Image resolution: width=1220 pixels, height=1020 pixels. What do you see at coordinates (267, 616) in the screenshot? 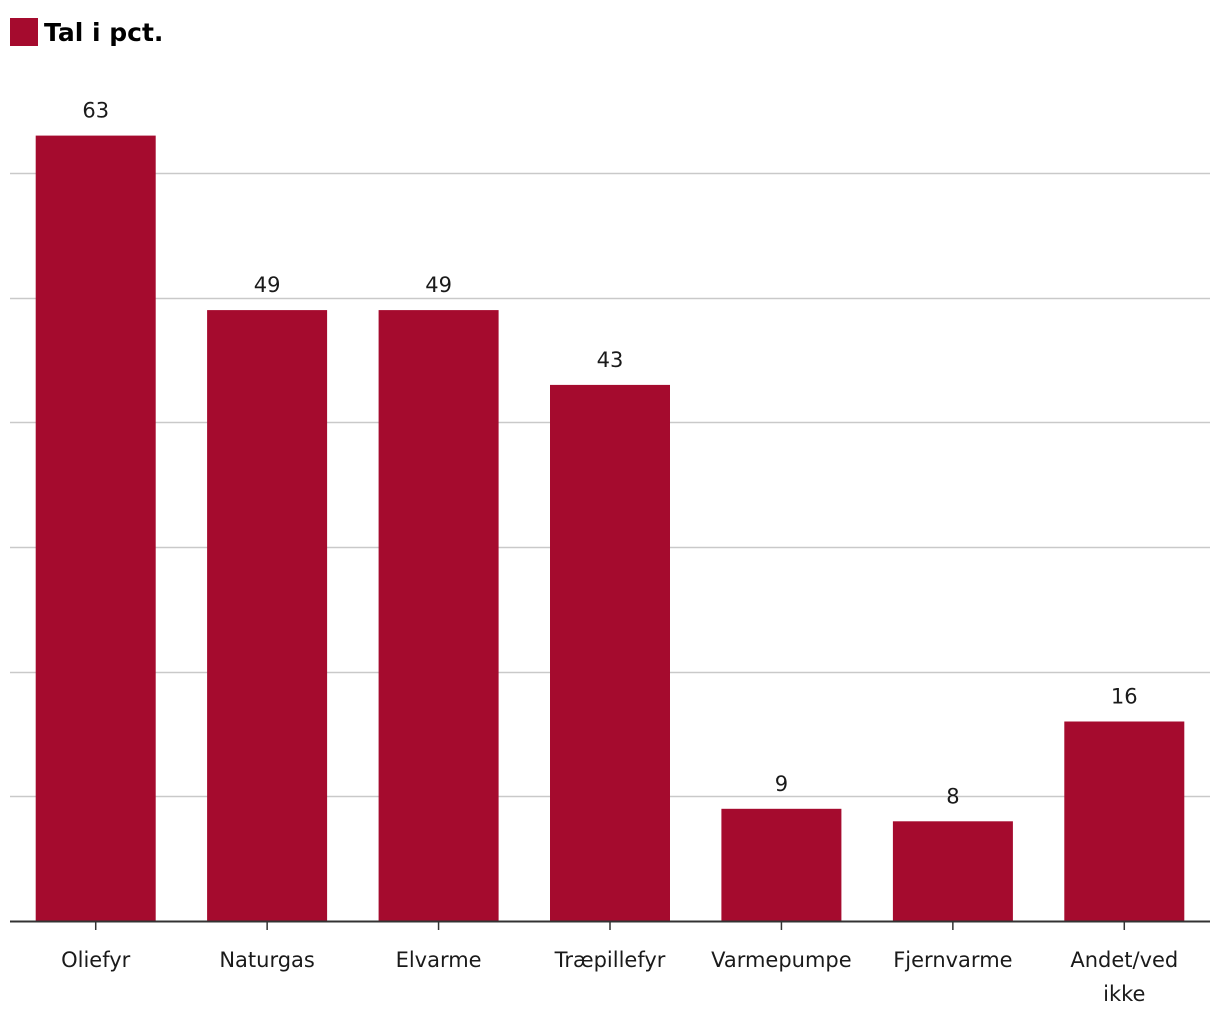
I see `bar-naturgas` at bounding box center [267, 616].